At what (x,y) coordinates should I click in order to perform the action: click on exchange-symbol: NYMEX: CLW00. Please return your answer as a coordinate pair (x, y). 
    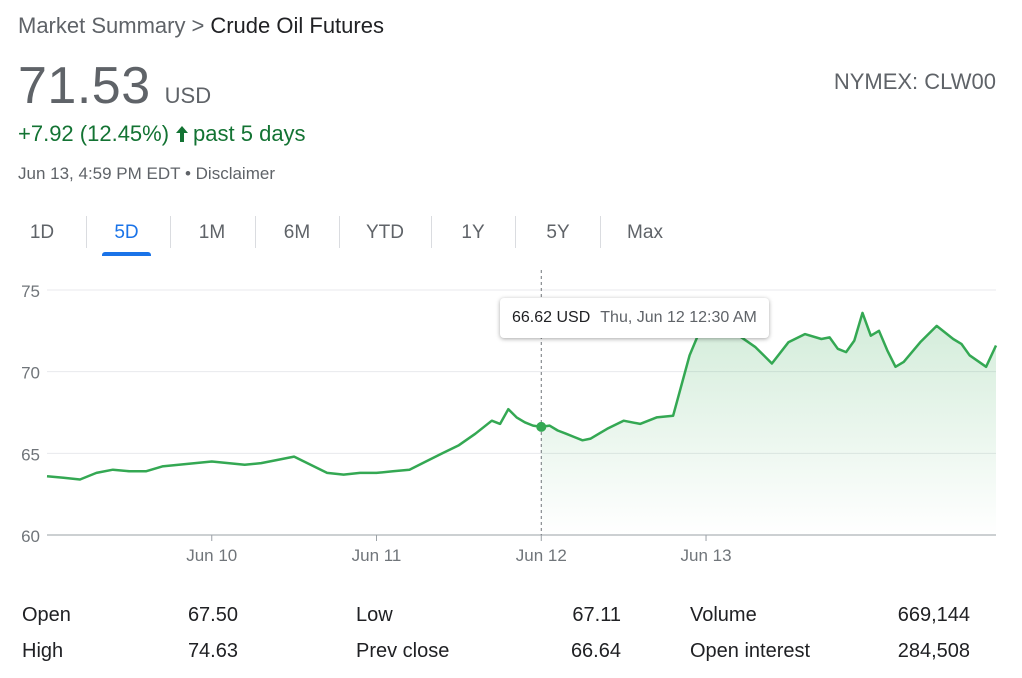
    Looking at the image, I should click on (914, 81).